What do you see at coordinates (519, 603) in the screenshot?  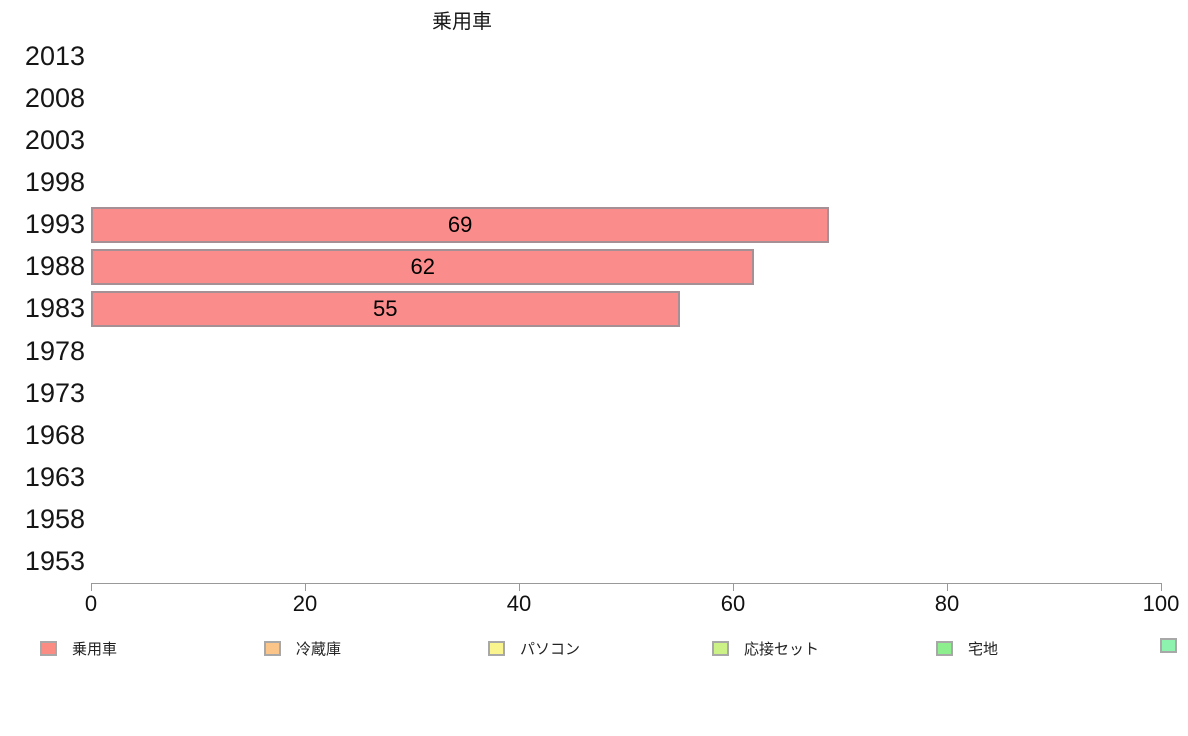 I see `x-axis-tick-label-40: 40` at bounding box center [519, 603].